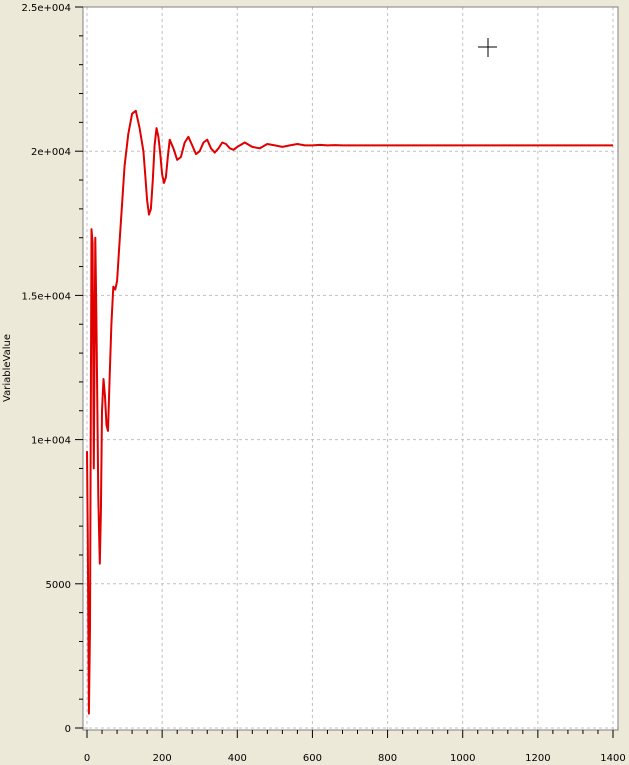 This screenshot has width=629, height=765. Describe the element at coordinates (162, 758) in the screenshot. I see `x-tick-label: 200` at that location.